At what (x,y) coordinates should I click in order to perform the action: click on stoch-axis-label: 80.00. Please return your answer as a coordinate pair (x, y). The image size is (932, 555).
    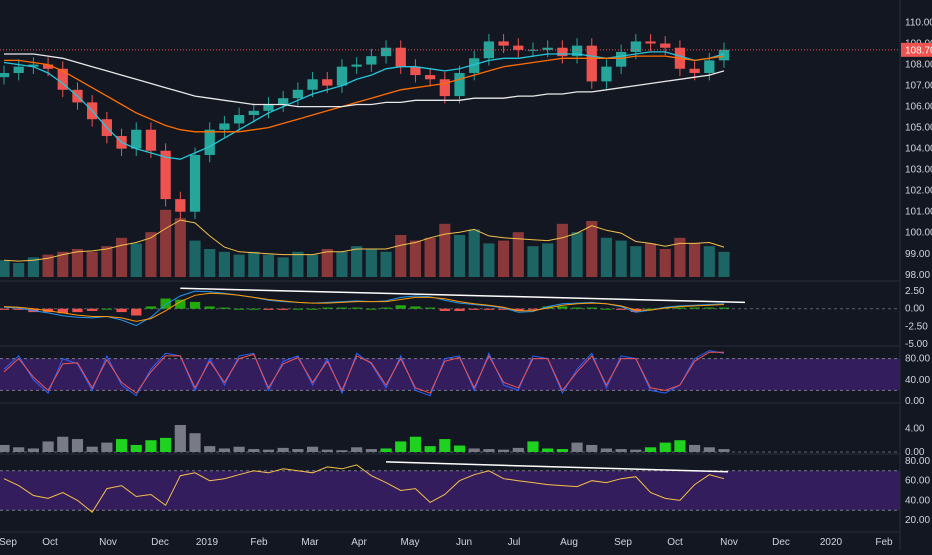
    Looking at the image, I should click on (917, 359).